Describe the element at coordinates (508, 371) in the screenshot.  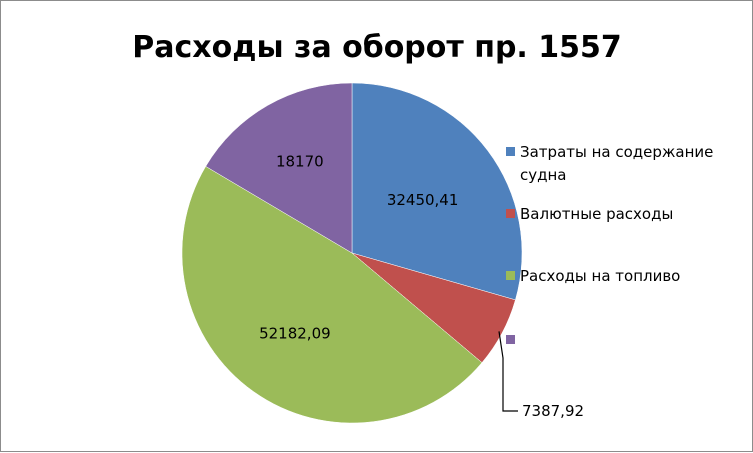
I see `leader-line` at that location.